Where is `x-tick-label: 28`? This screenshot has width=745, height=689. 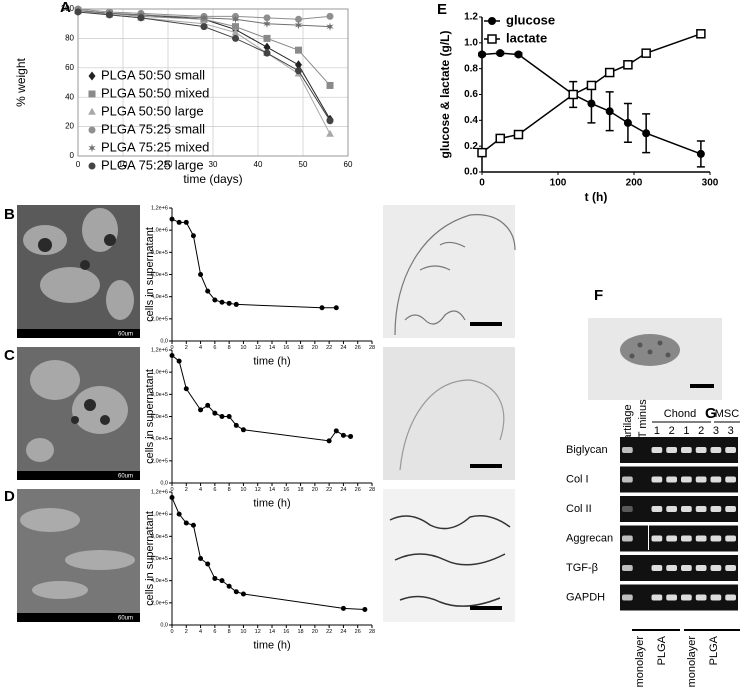 x-tick-label: 28 is located at coordinates (372, 490).